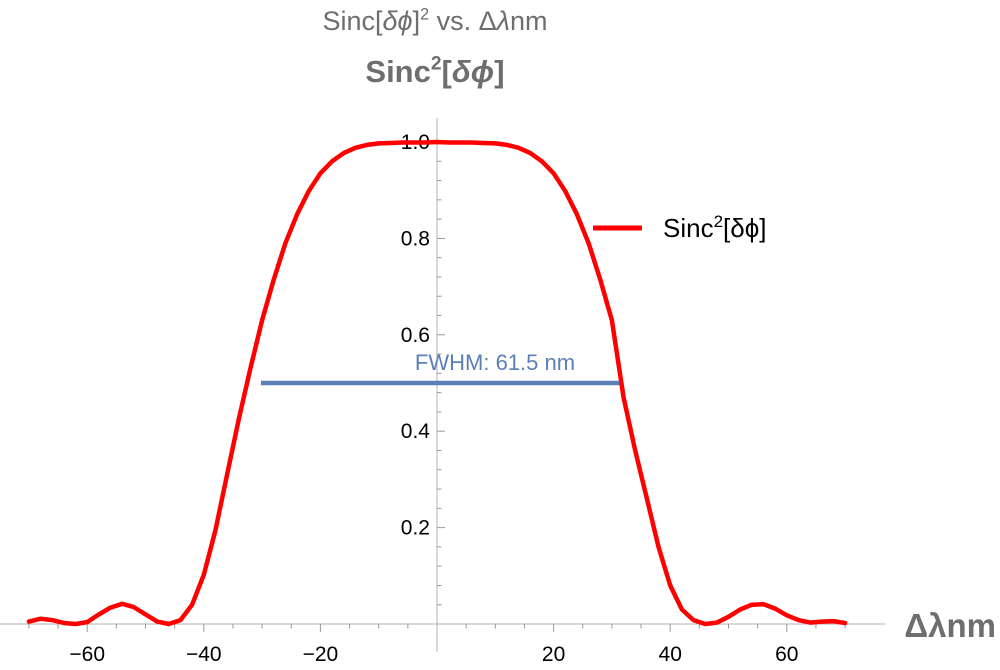  I want to click on chart-title: Sinc[δϕ]2 vs. Δλnm, so click(435, 20).